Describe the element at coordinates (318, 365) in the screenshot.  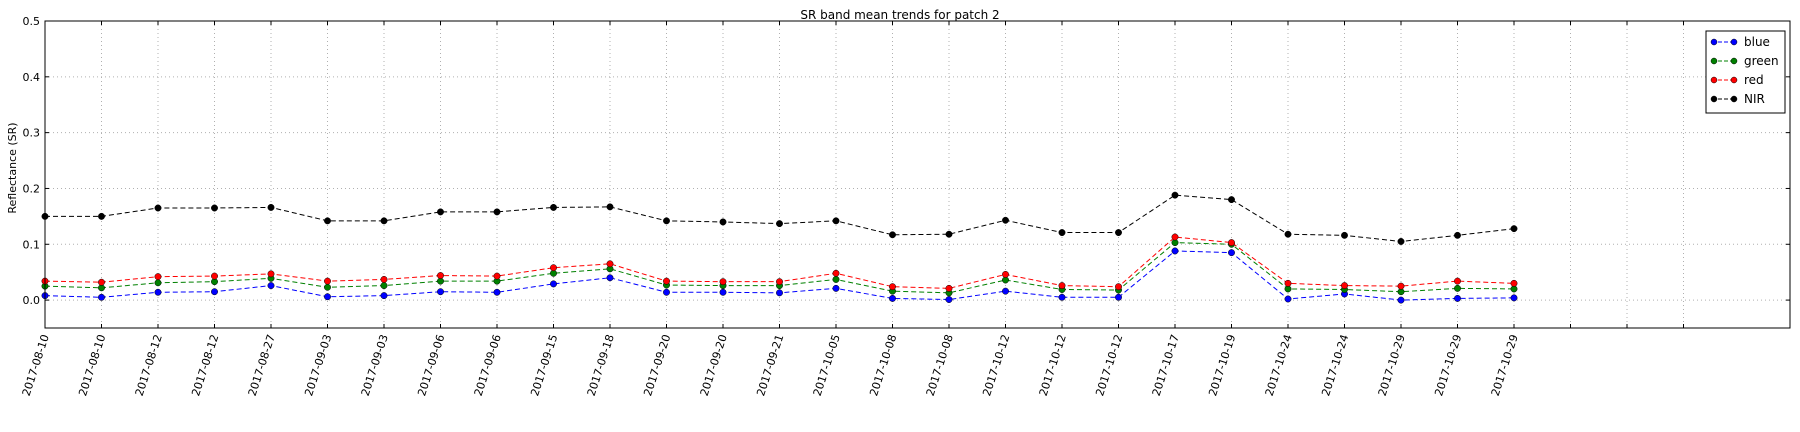
I see `x-tick-label: 2017-09-03` at that location.